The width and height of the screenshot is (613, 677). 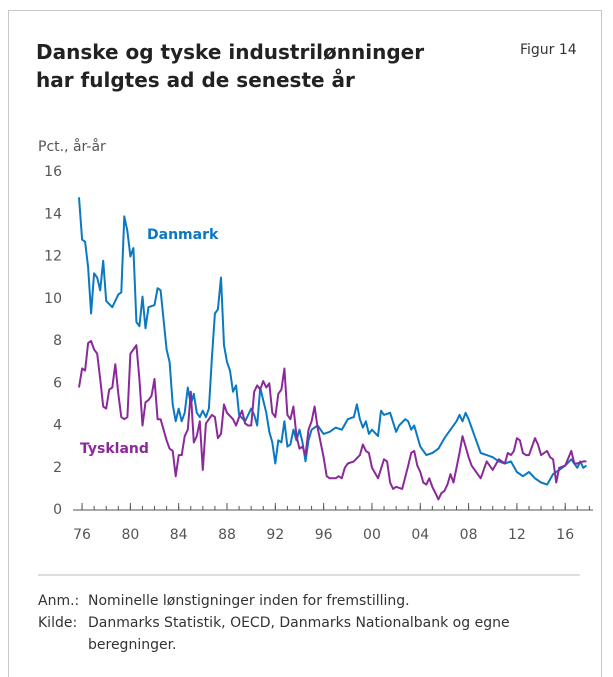 What do you see at coordinates (227, 535) in the screenshot?
I see `x-tick-label: 88` at bounding box center [227, 535].